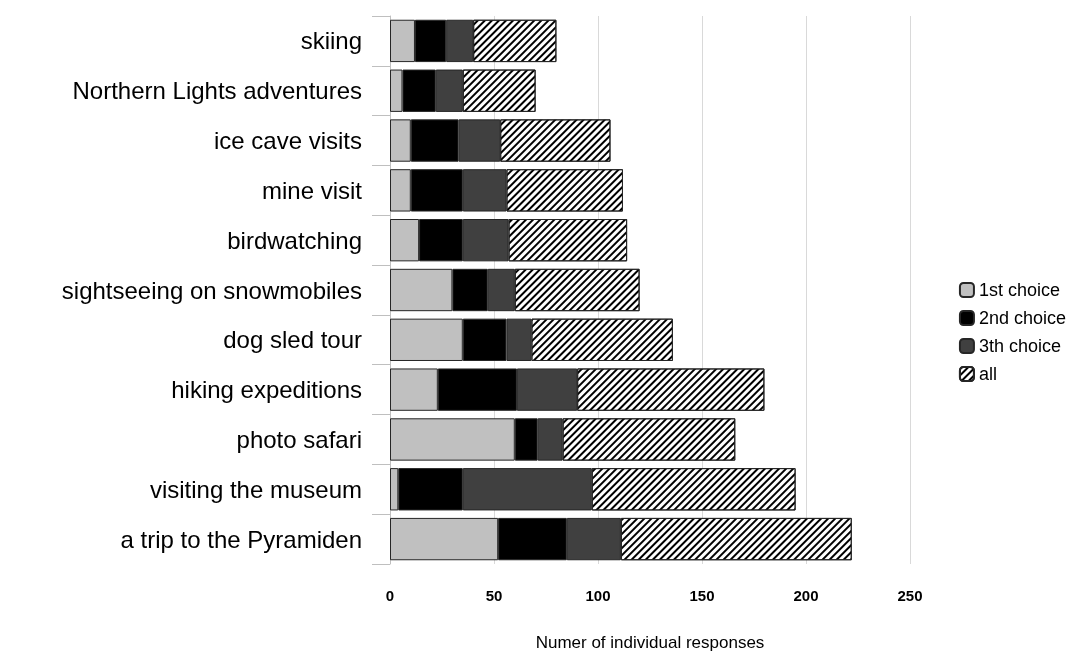  I want to click on y-tick-label: hiking expeditions, so click(266, 390).